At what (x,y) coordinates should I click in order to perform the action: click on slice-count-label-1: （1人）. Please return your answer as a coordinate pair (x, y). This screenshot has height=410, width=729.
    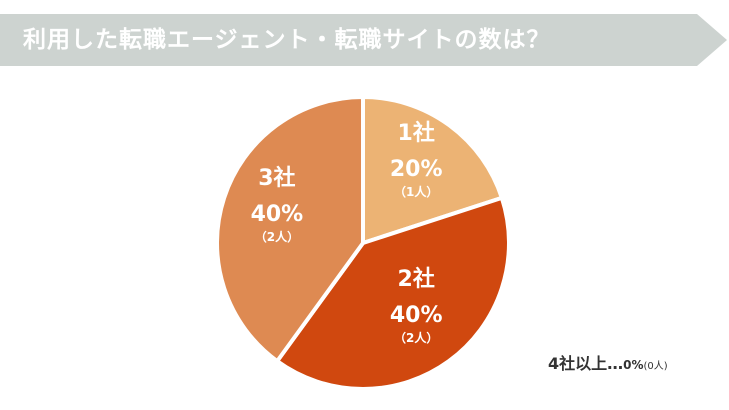
    Looking at the image, I should click on (416, 191).